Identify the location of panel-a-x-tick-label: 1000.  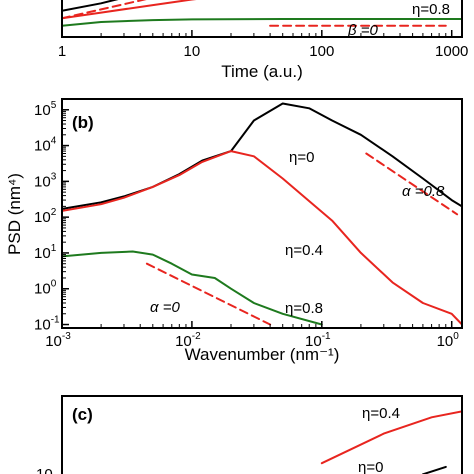
(451, 51).